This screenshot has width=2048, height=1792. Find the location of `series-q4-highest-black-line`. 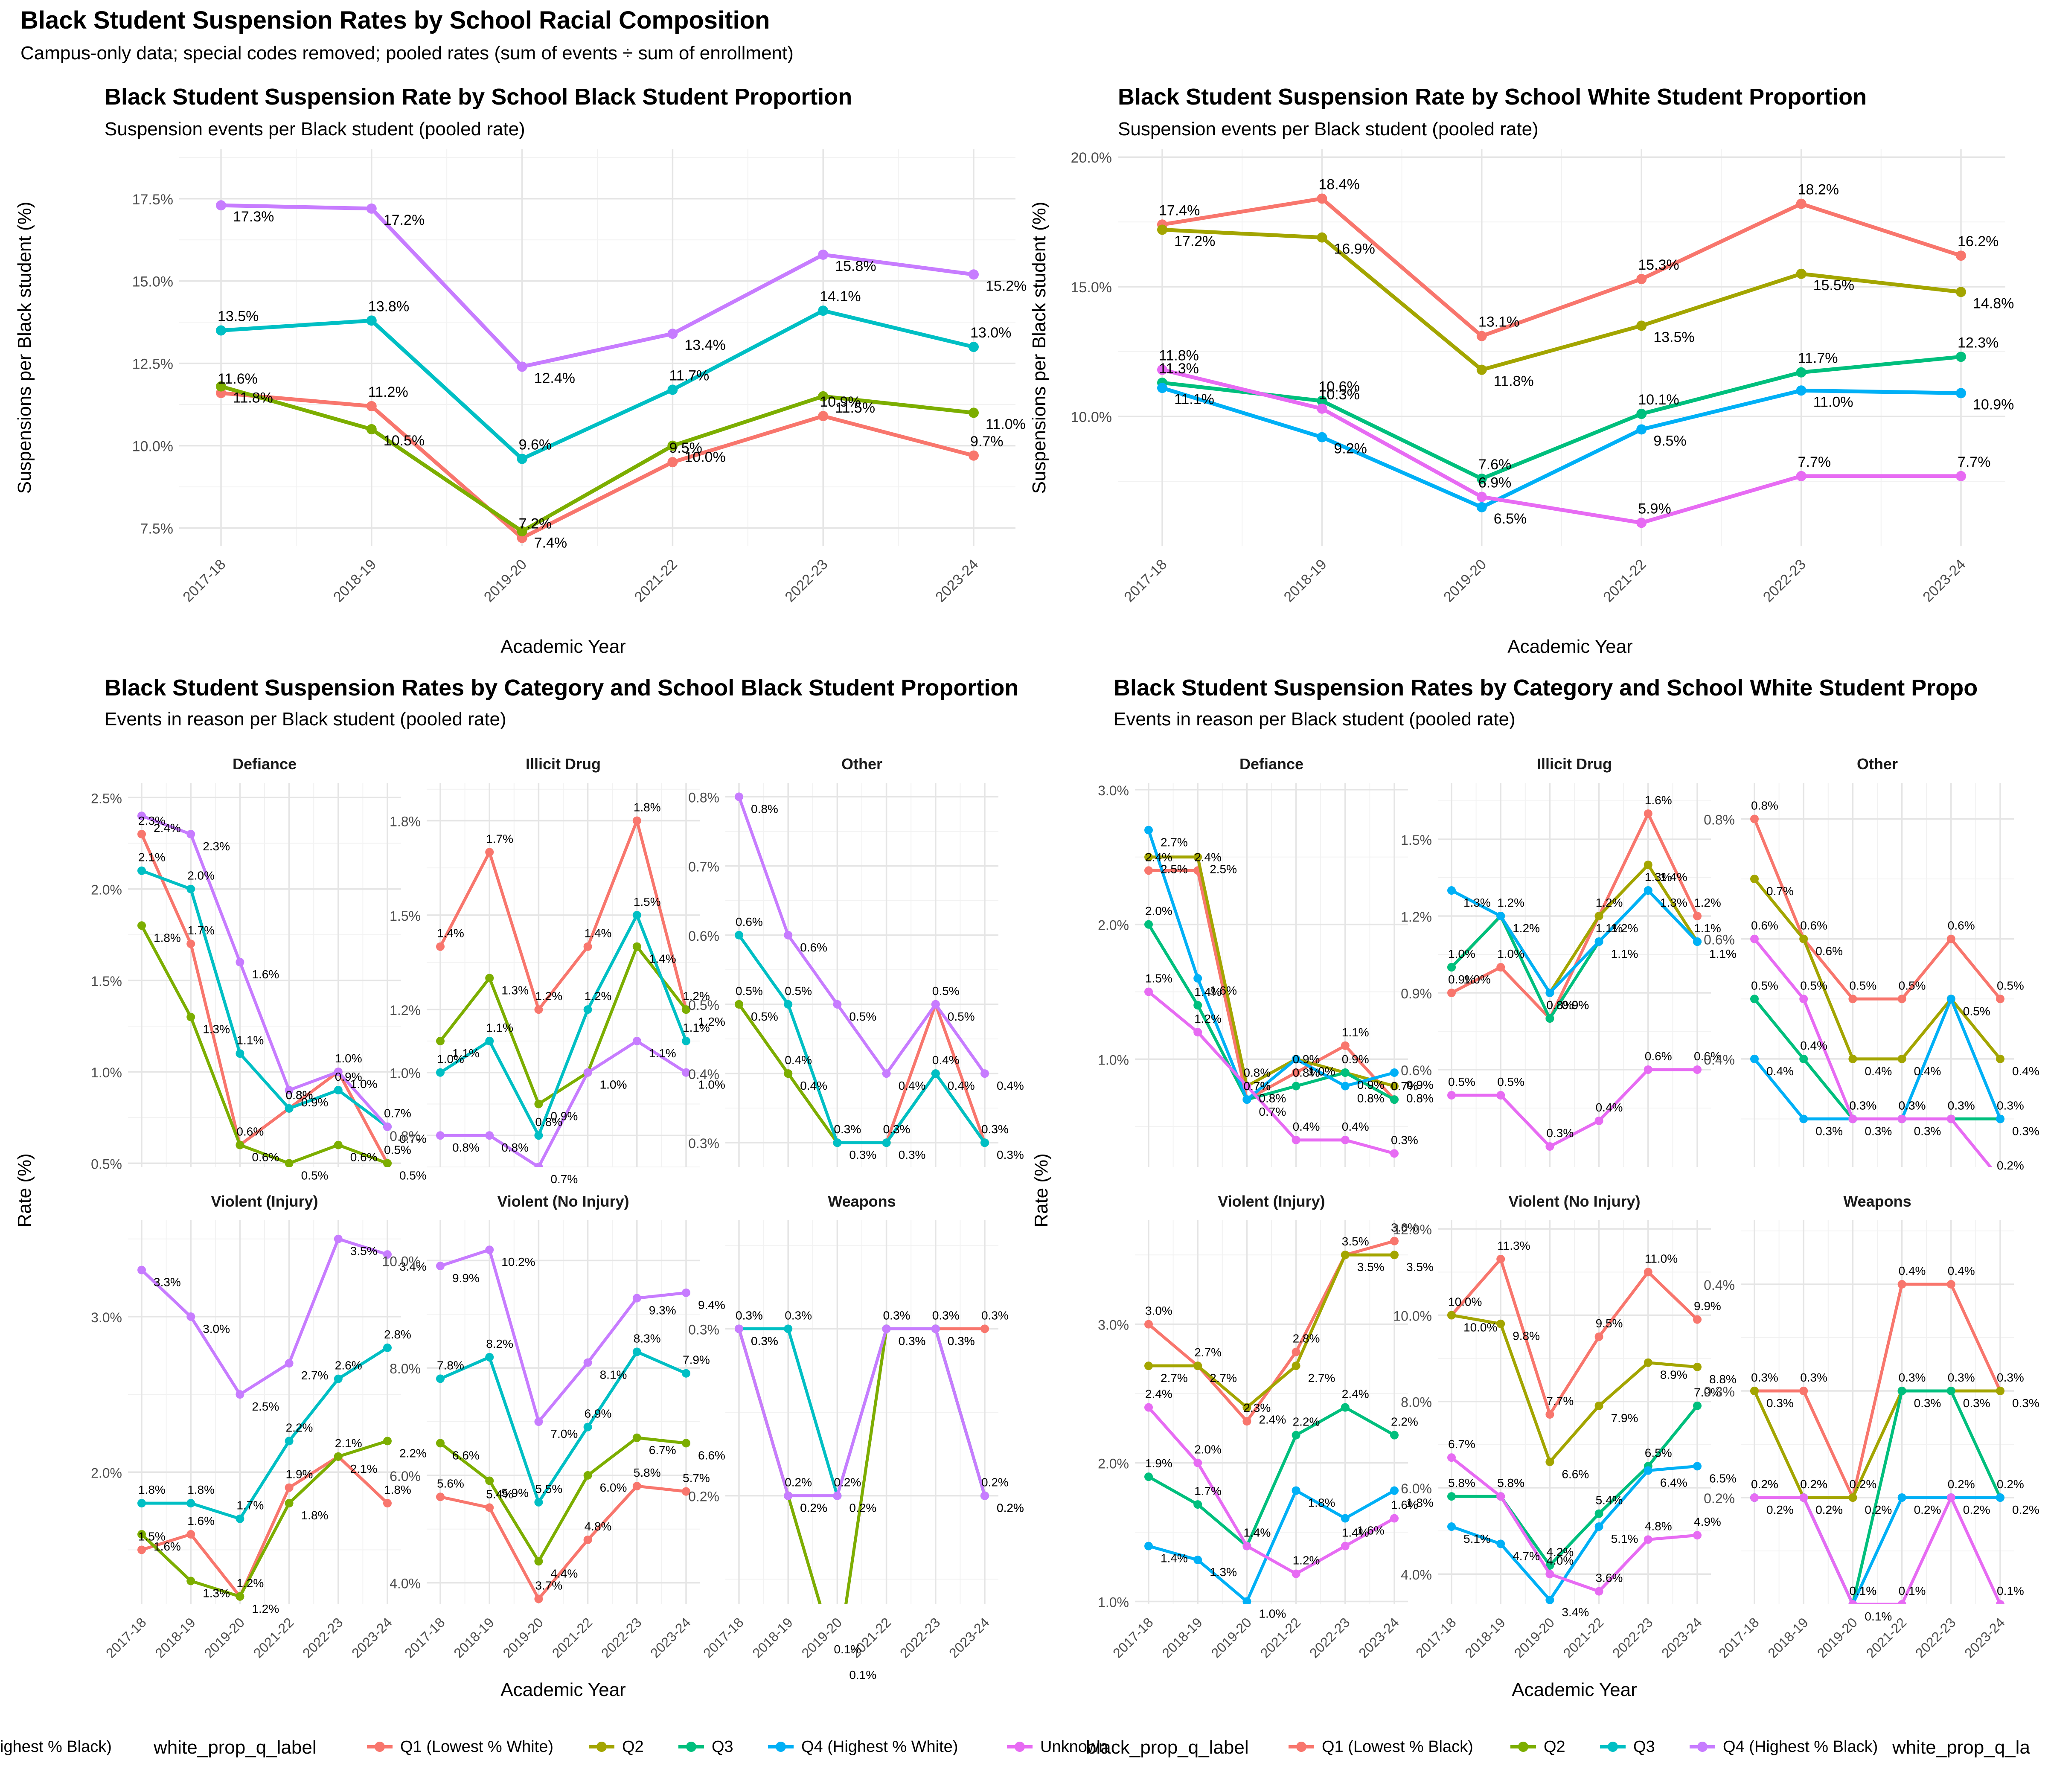

series-q4-highest-black-line is located at coordinates (563, 1335).